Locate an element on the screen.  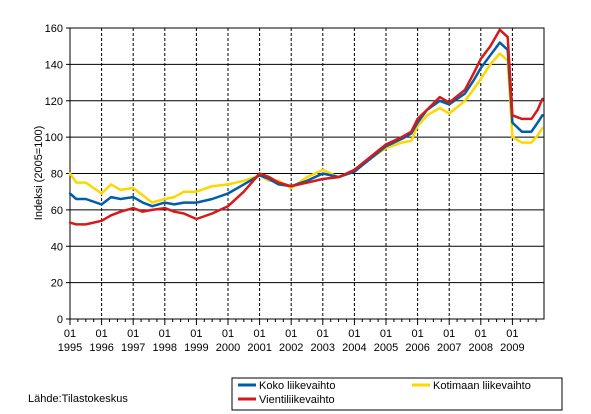
y-axis-label: Indeksi (2005=100) is located at coordinates (39, 173).